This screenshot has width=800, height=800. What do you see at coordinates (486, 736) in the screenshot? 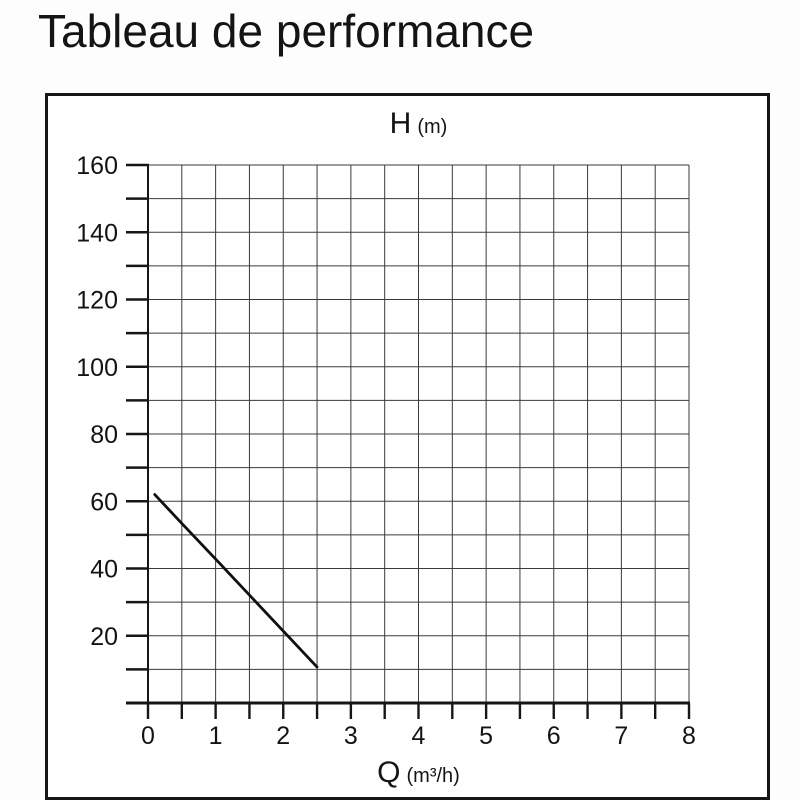
I see `x-tick-label: 5` at bounding box center [486, 736].